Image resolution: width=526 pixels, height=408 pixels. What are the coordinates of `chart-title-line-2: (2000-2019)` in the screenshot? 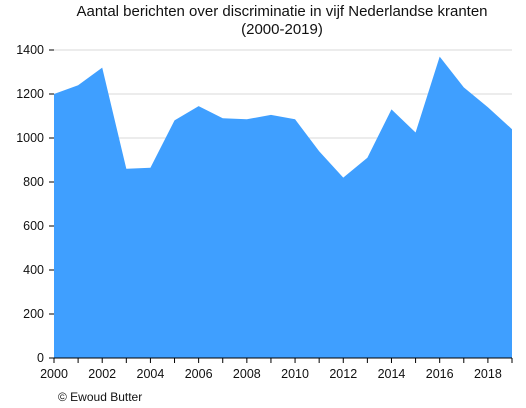 It's located at (282, 29).